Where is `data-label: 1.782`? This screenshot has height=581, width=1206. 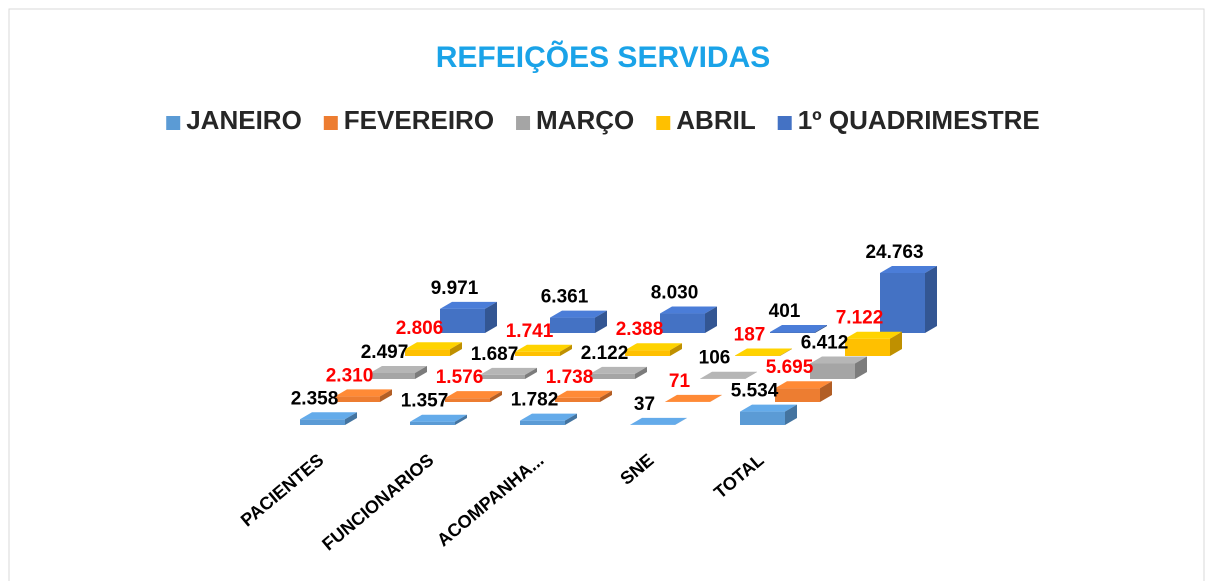 data-label: 1.782 is located at coordinates (535, 400).